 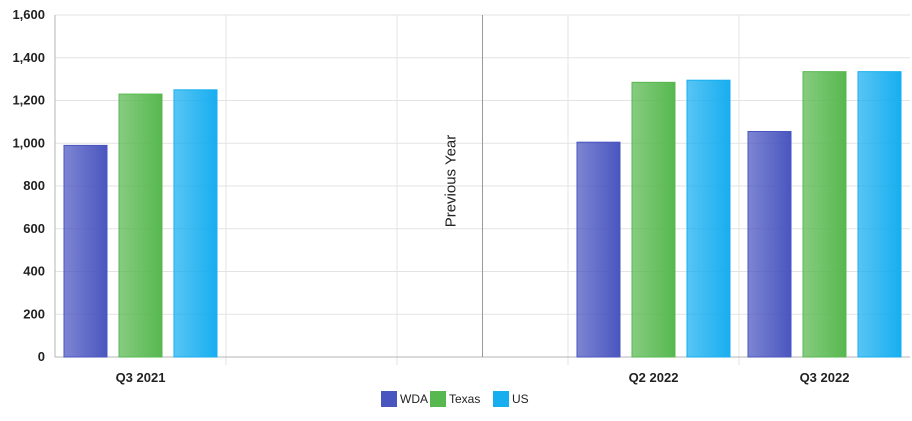 I want to click on previous-year-annotation: Previous Year, so click(x=451, y=181).